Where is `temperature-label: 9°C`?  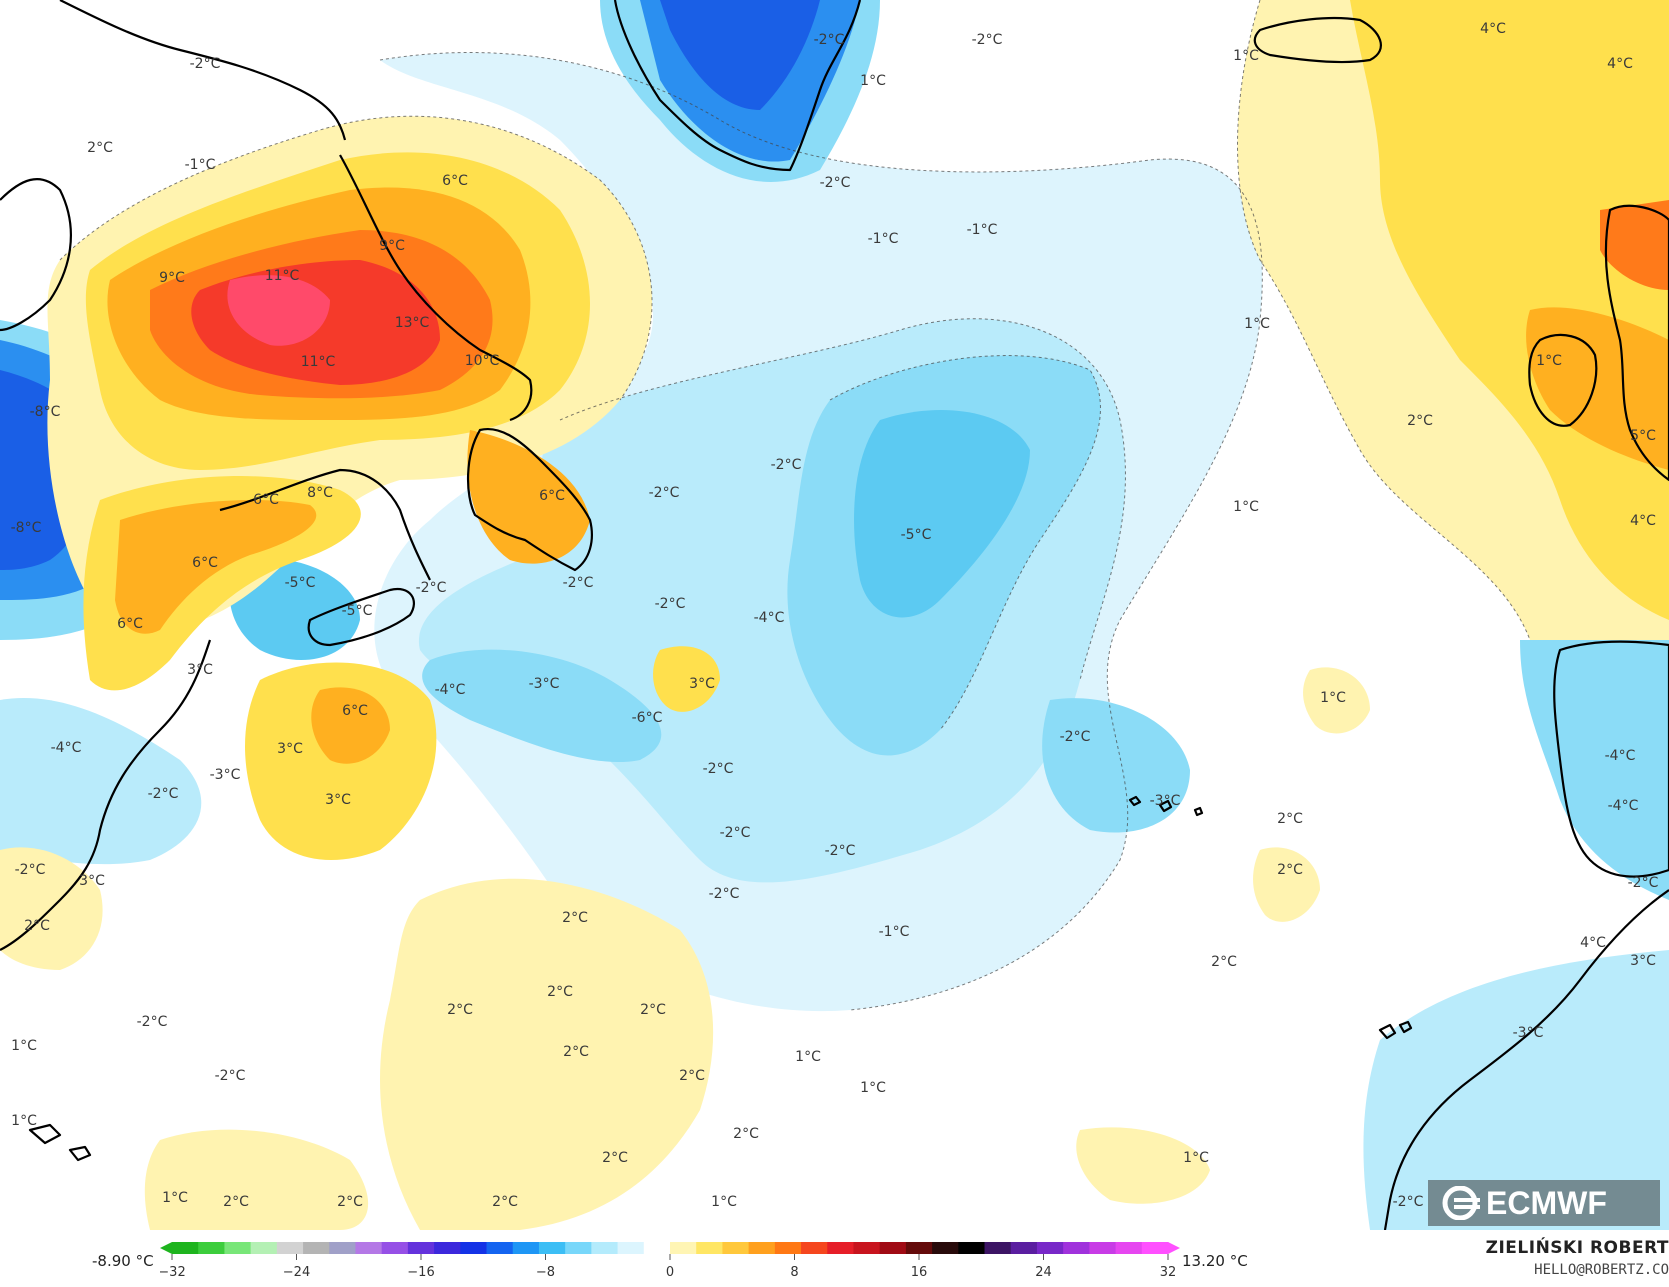
temperature-label: 9°C is located at coordinates (172, 278).